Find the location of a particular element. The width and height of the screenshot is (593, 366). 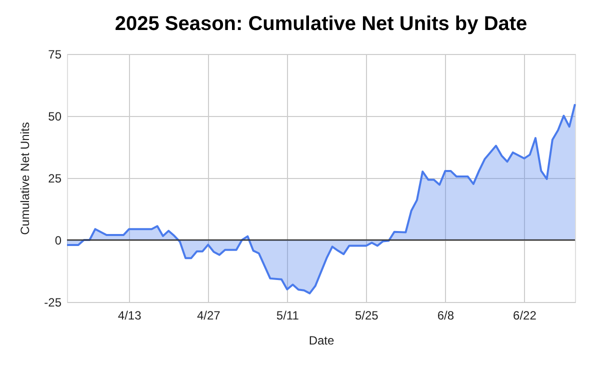

x-tick-label: 4/13 is located at coordinates (130, 315).